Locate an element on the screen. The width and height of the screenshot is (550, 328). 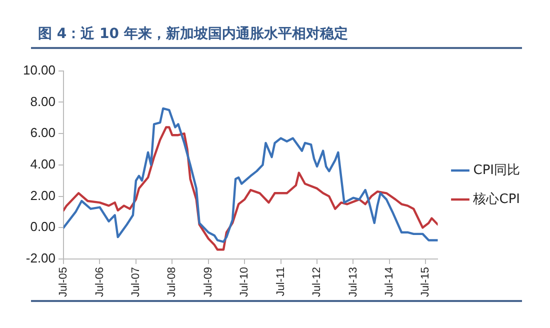
x-tick-label: Jul-15 is located at coordinates (426, 282).